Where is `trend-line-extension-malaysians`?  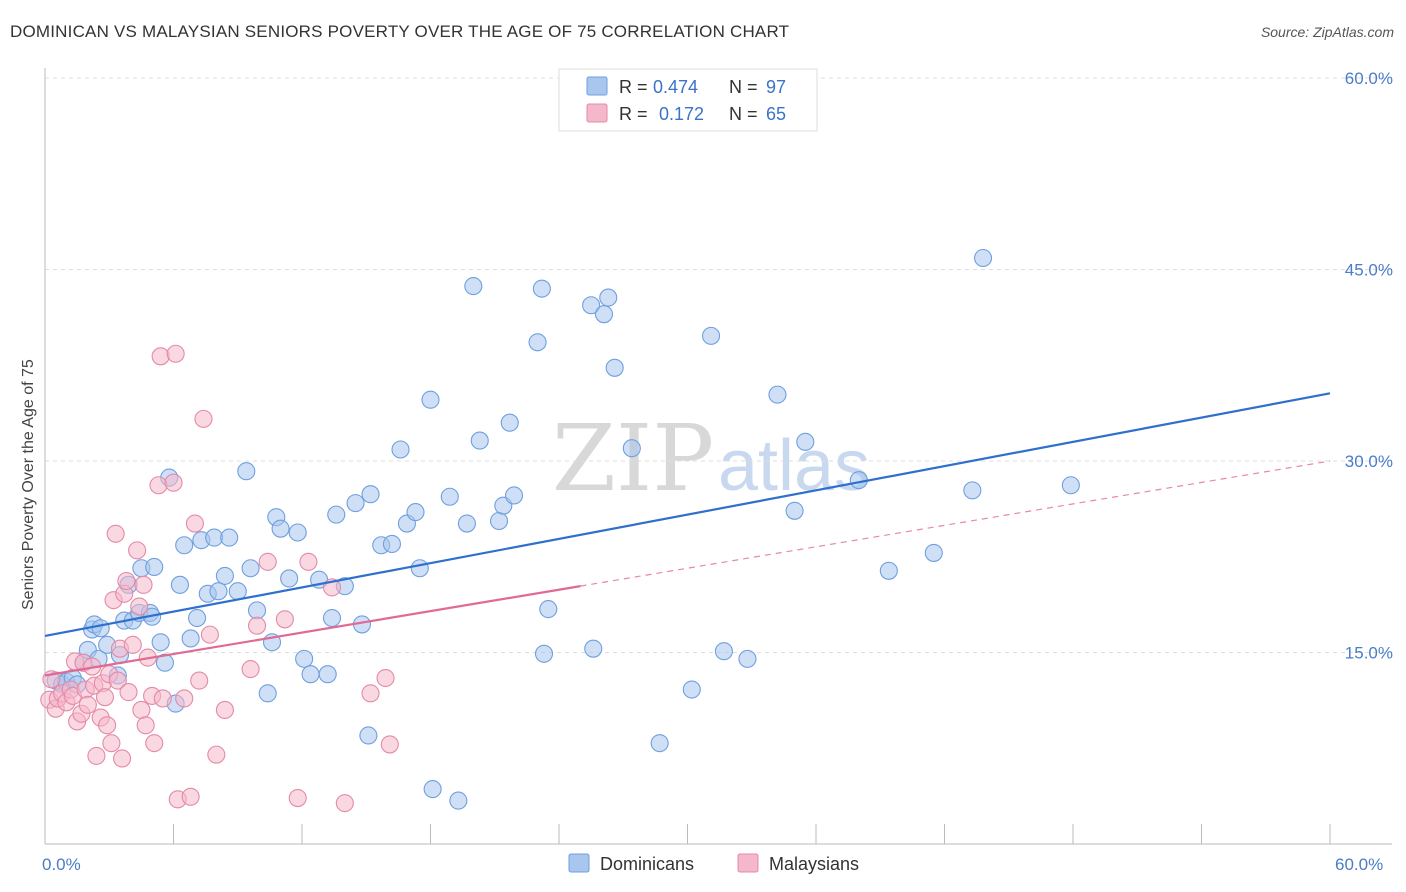
trend-line-extension-malaysians is located at coordinates (955, 523).